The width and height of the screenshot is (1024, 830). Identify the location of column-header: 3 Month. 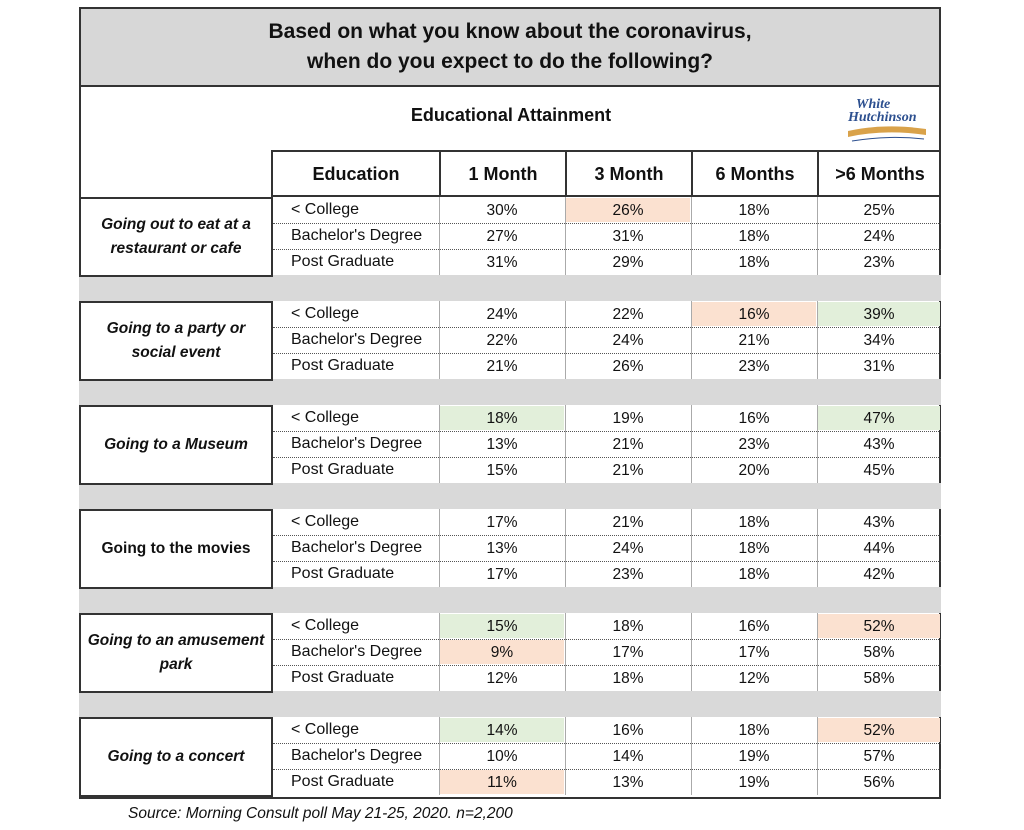
(628, 173).